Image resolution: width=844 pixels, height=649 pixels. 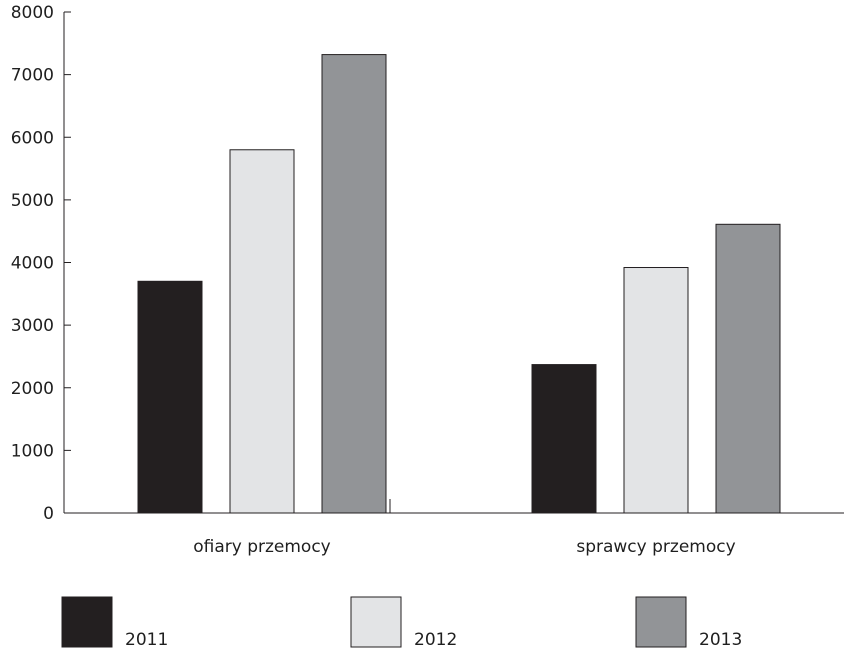 I want to click on y-tick-label: 3000, so click(x=32, y=326).